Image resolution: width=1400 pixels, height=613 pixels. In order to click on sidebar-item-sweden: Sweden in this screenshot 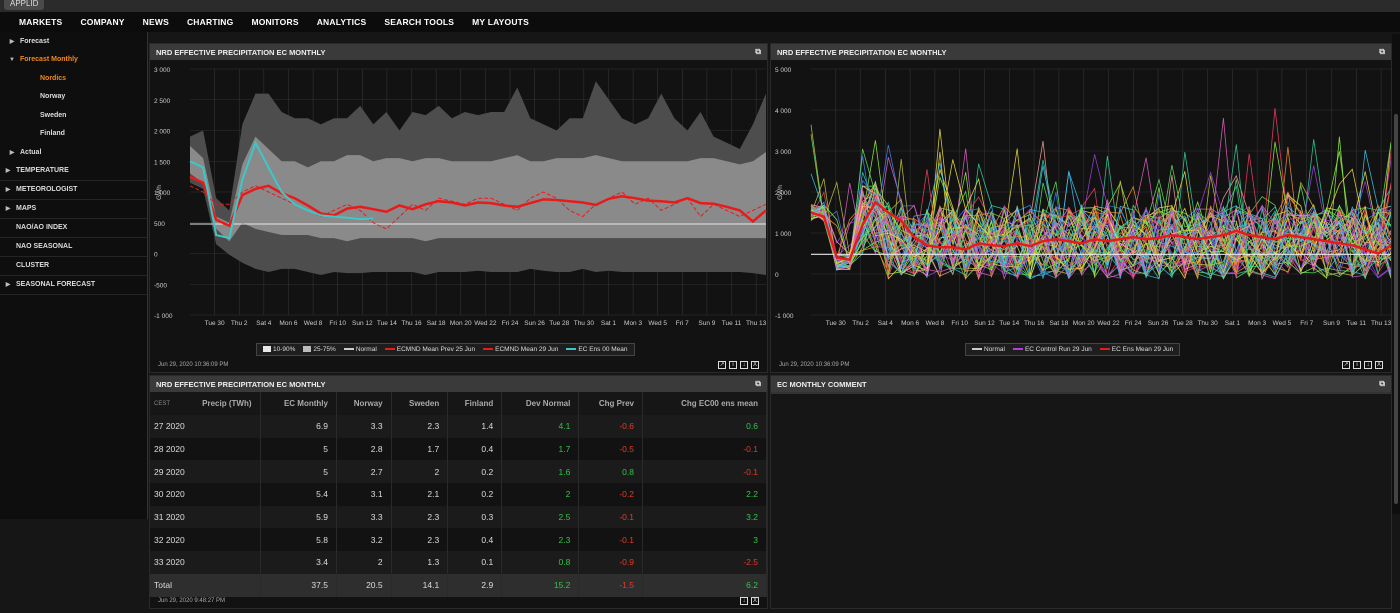, I will do `click(73, 115)`.